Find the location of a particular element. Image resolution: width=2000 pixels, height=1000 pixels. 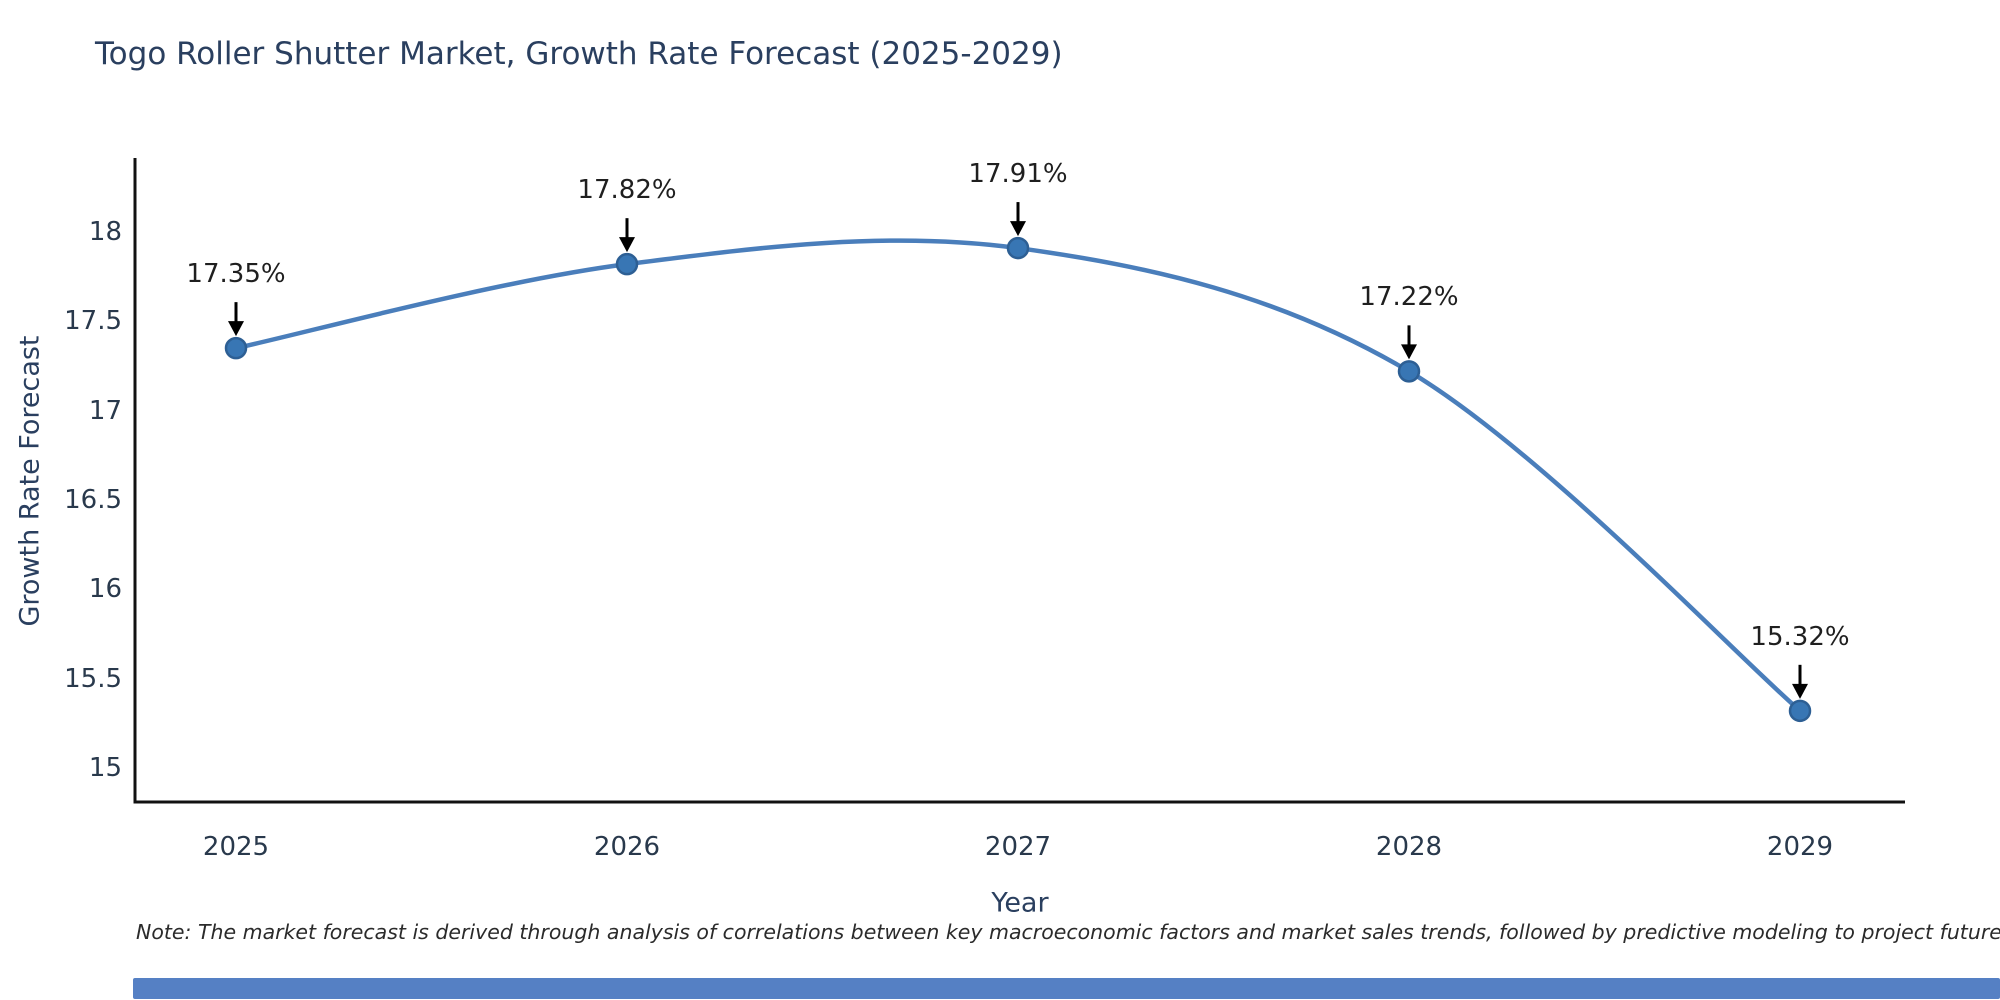

horizontal-scrollbar-thumb is located at coordinates (1066, 988).